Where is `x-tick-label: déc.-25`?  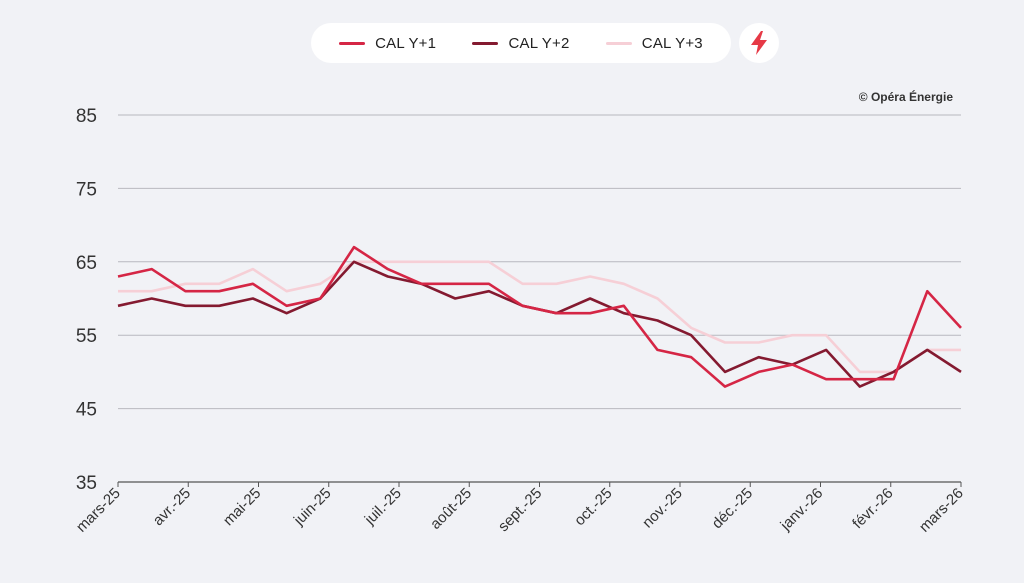 x-tick-label: déc.-25 is located at coordinates (732, 508).